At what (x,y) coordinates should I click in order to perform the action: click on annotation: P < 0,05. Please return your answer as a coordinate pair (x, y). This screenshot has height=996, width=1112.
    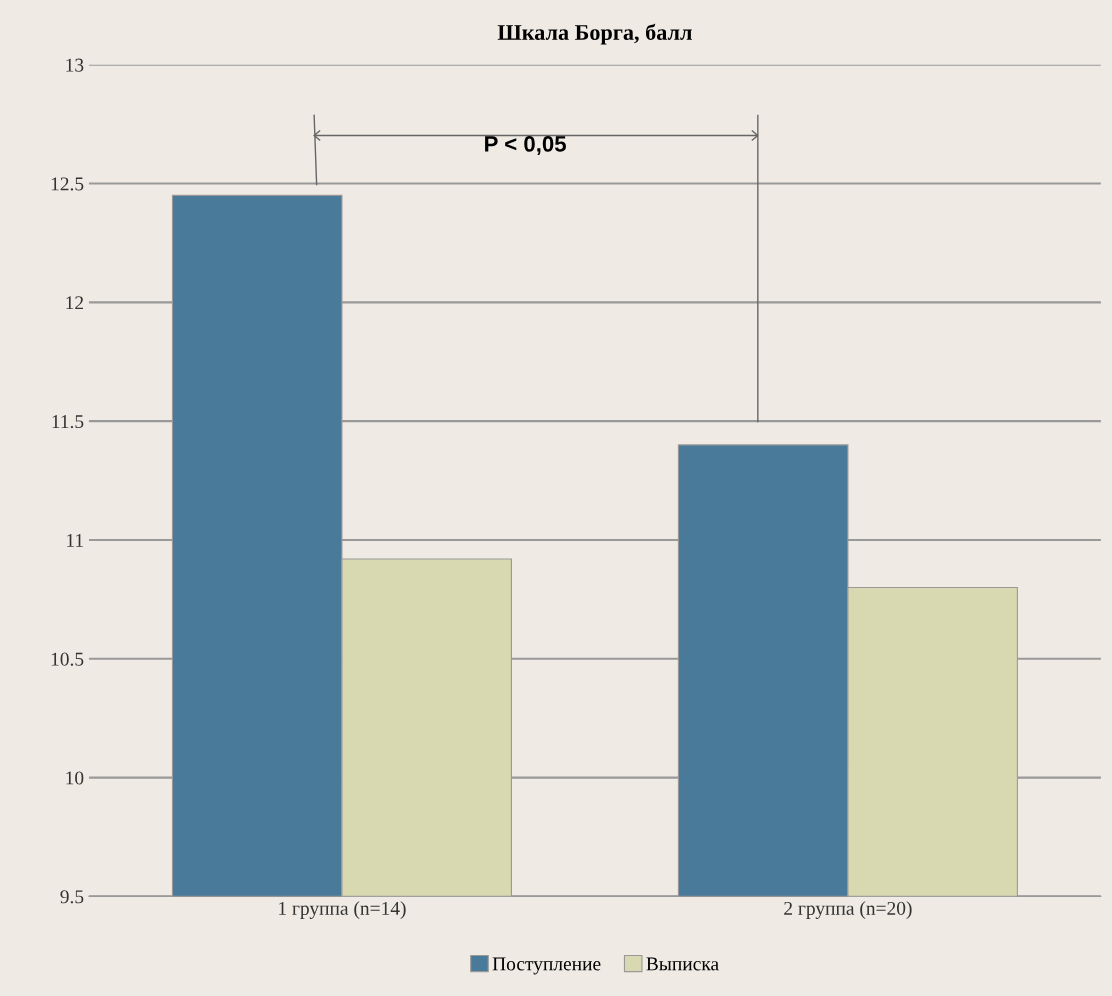
    Looking at the image, I should click on (525, 145).